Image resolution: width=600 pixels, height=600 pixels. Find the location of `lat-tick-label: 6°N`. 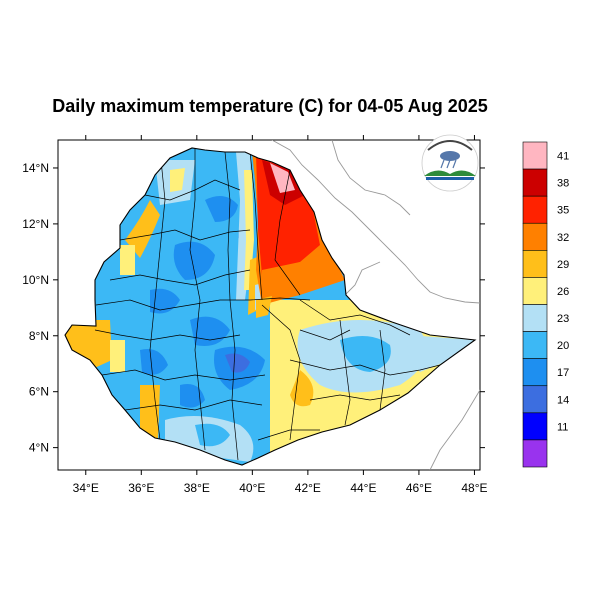

lat-tick-label: 6°N is located at coordinates (39, 392).